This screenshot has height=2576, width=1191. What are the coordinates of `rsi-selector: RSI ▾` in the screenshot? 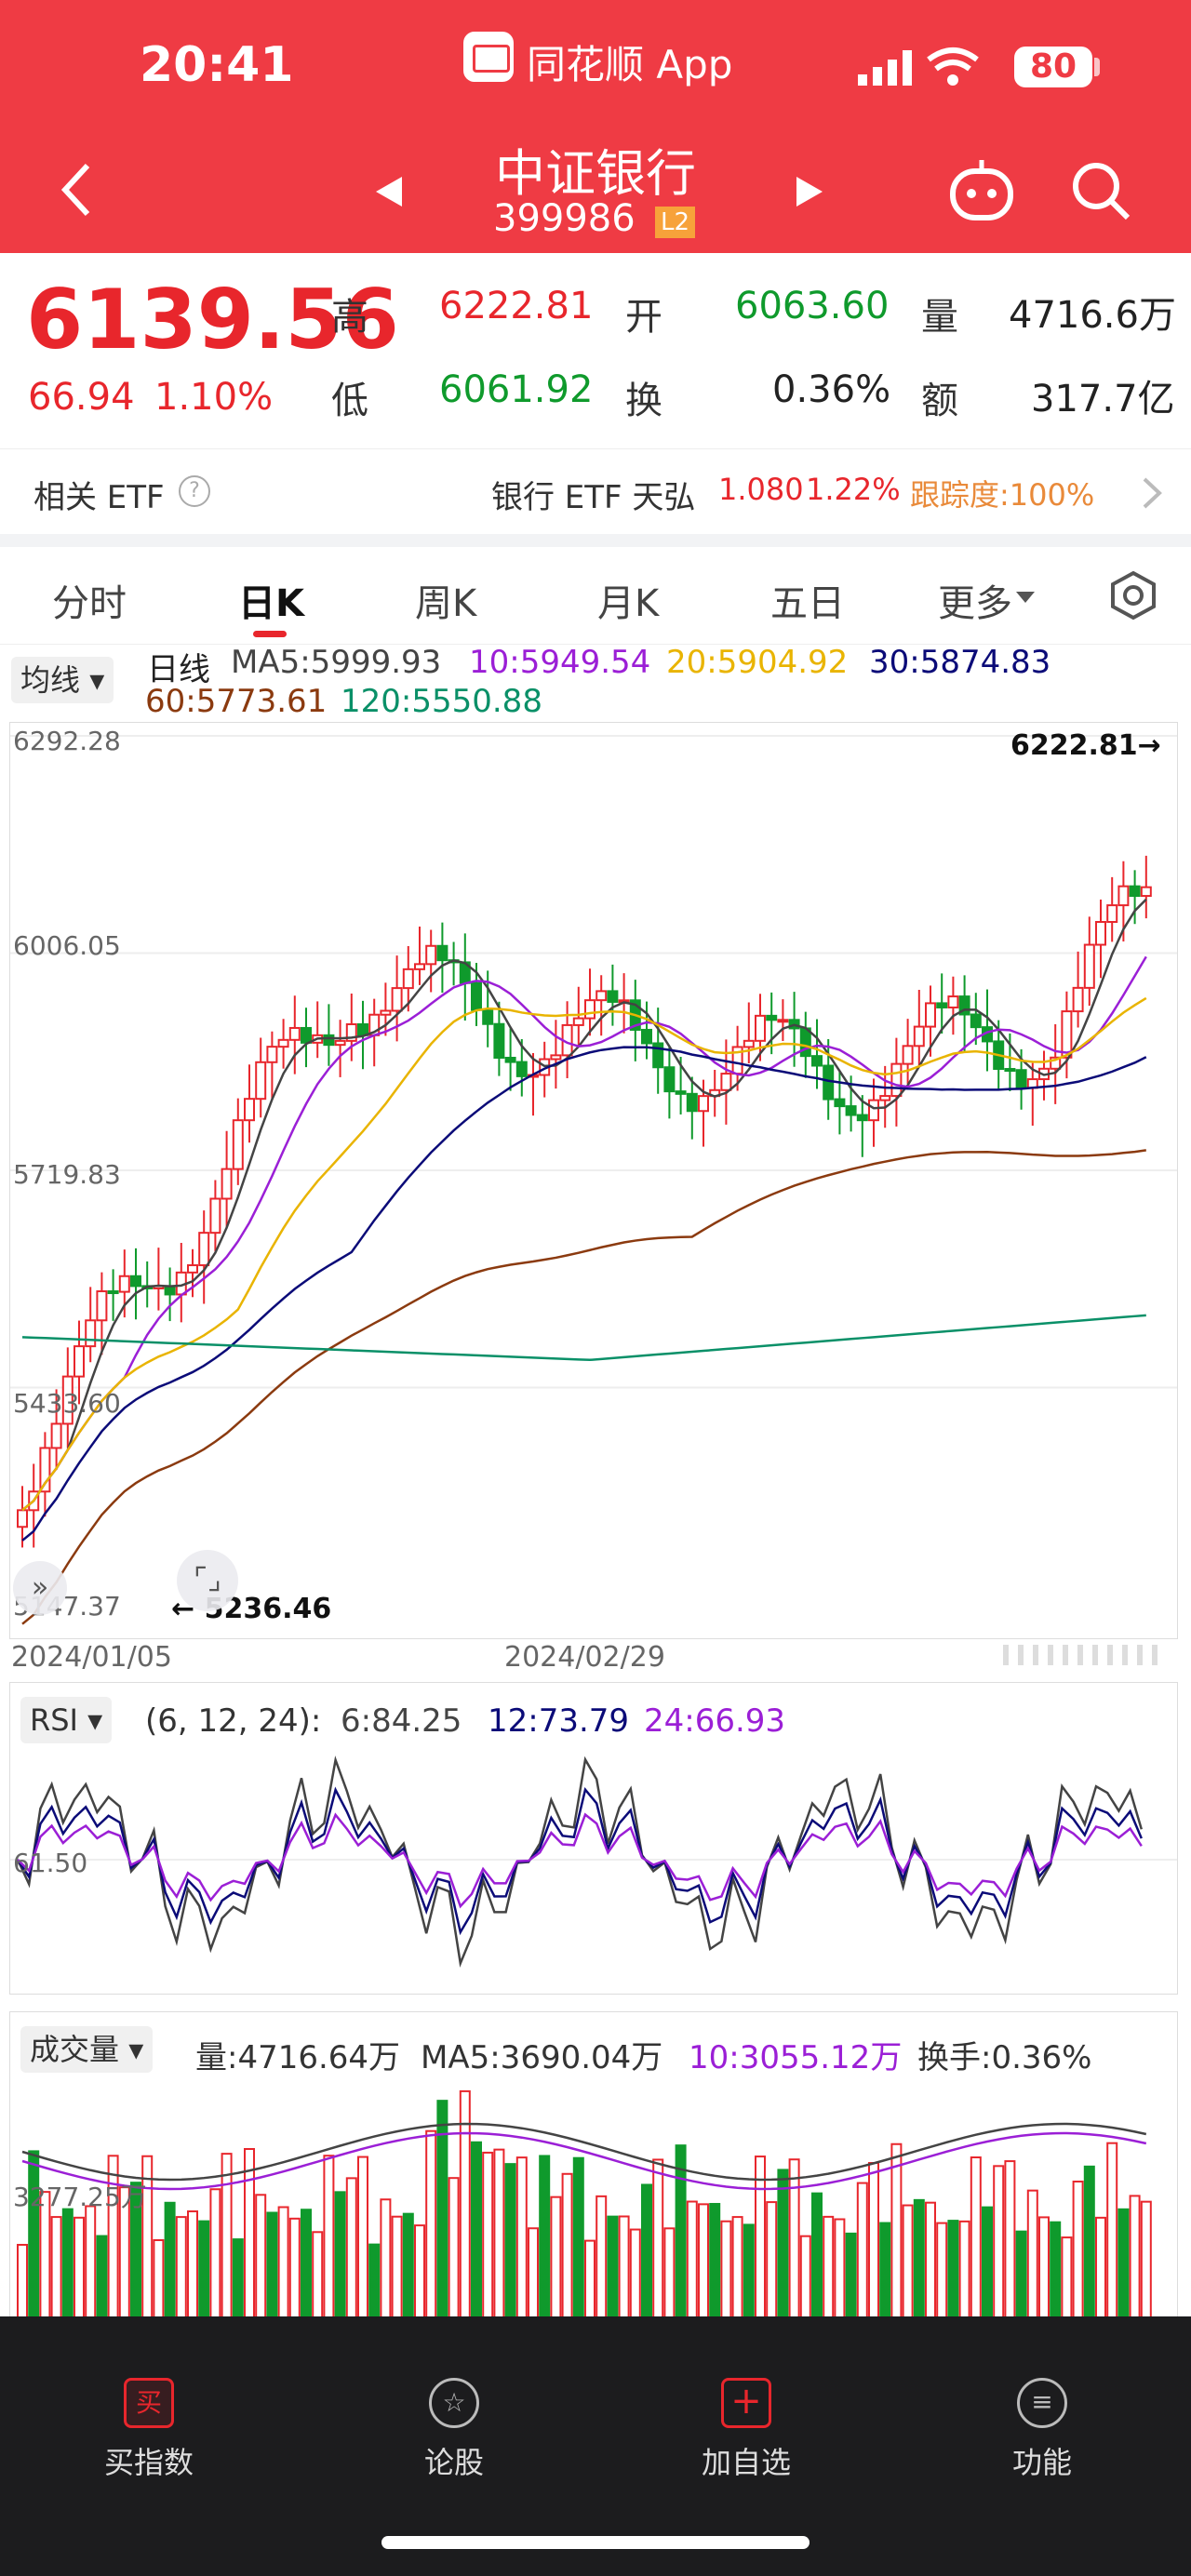 It's located at (66, 1720).